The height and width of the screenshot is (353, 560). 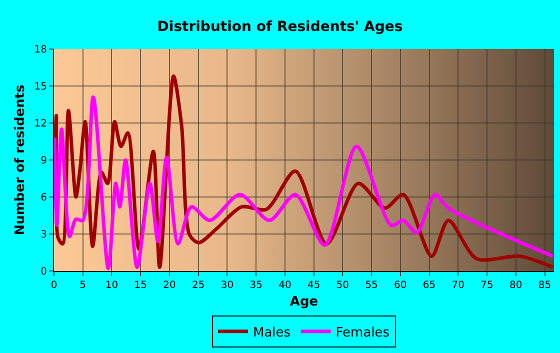 What do you see at coordinates (343, 285) in the screenshot?
I see `x-tick-label: 50` at bounding box center [343, 285].